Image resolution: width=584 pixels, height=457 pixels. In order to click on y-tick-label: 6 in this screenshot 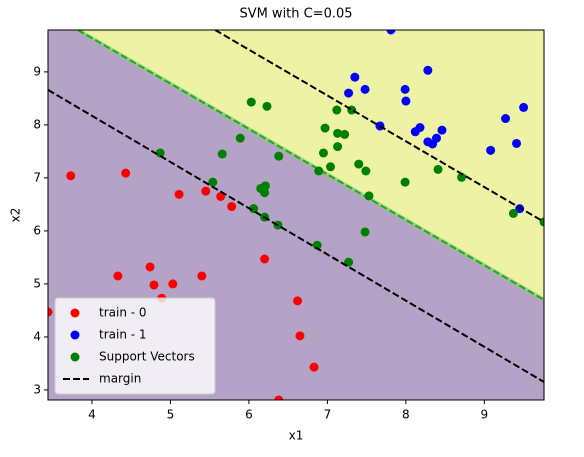, I will do `click(37, 230)`.